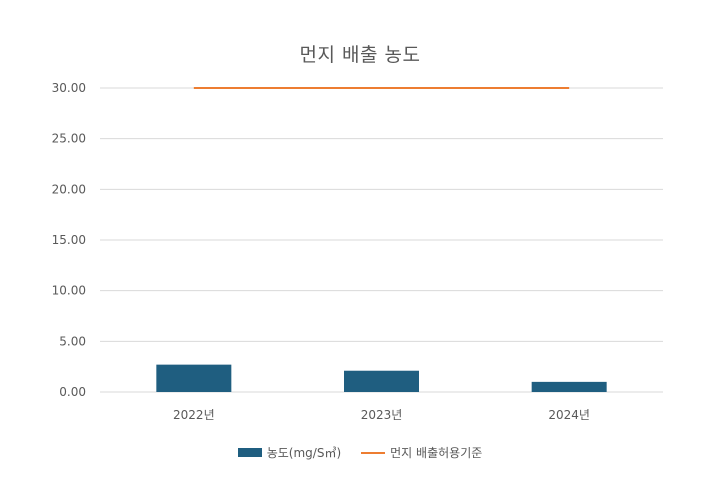 The image size is (720, 500). What do you see at coordinates (69, 139) in the screenshot?
I see `y-tick-label: 25.00` at bounding box center [69, 139].